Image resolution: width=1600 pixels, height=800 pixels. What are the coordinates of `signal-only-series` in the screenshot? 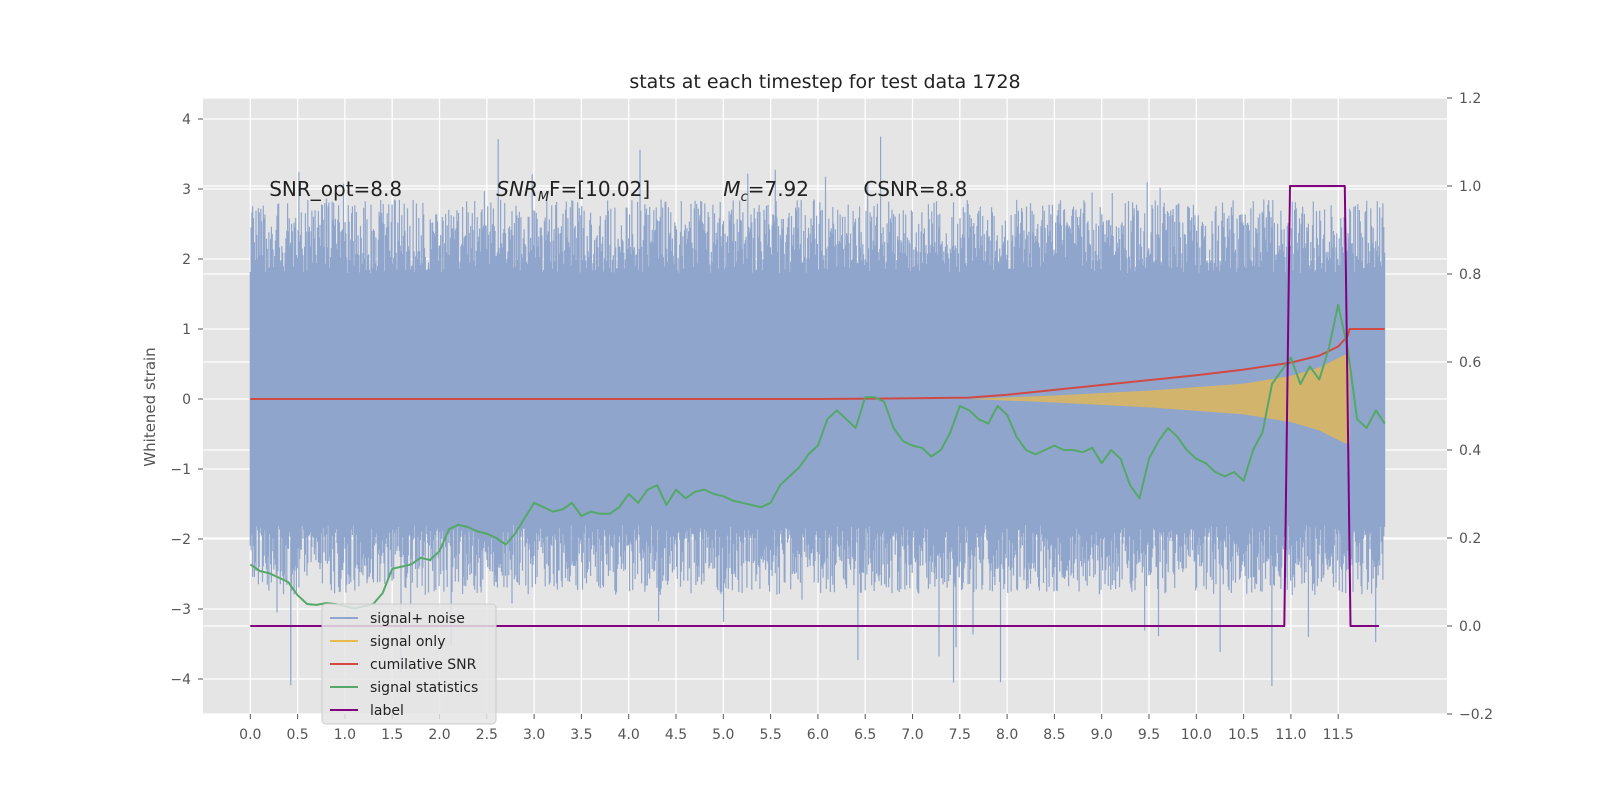 It's located at (1159, 399).